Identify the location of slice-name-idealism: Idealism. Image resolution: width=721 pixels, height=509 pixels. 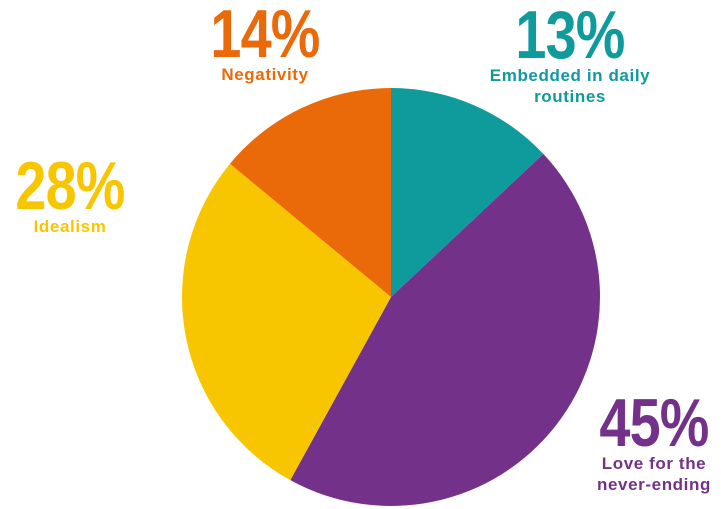
(70, 226).